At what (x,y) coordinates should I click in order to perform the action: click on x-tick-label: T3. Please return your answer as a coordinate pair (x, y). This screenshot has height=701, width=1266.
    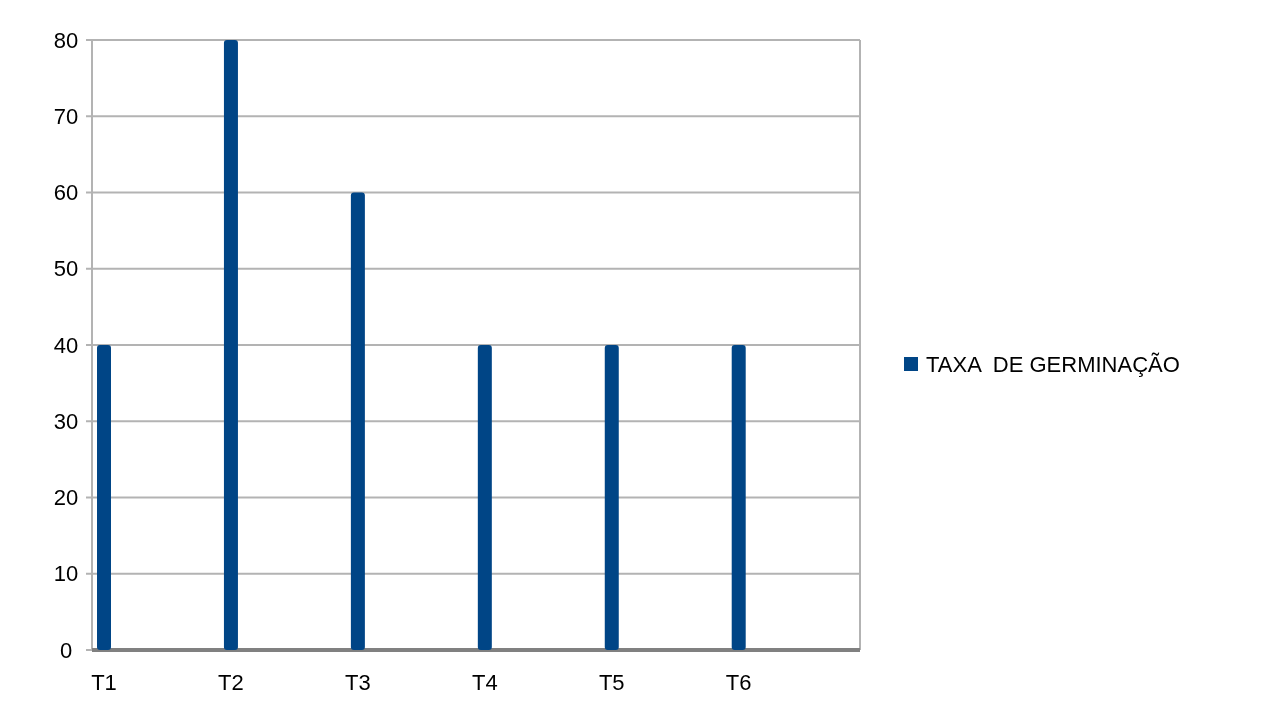
    Looking at the image, I should click on (358, 682).